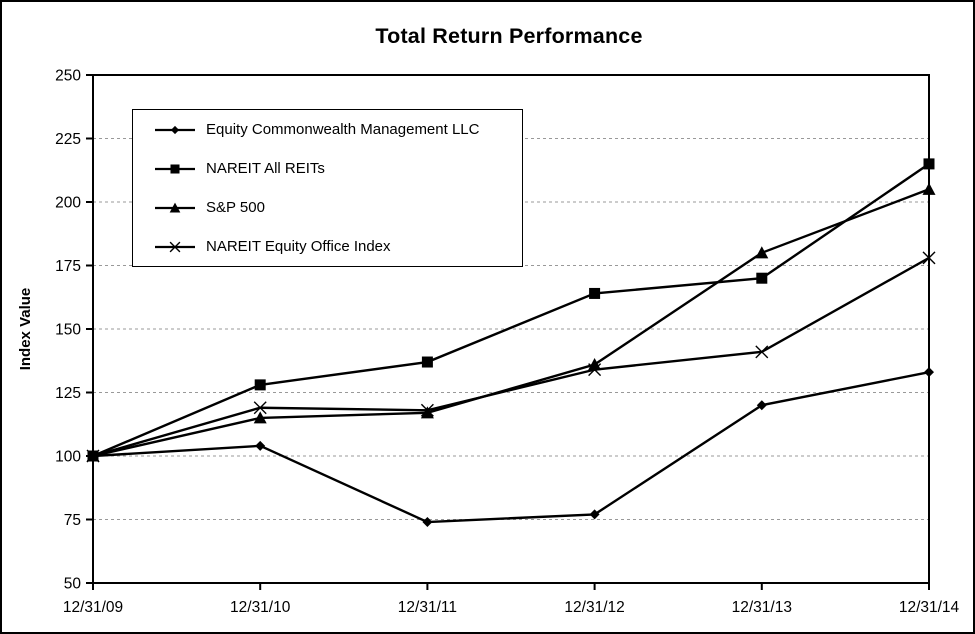 This screenshot has height=634, width=975. I want to click on y-tick-label-100: 100, so click(68, 457).